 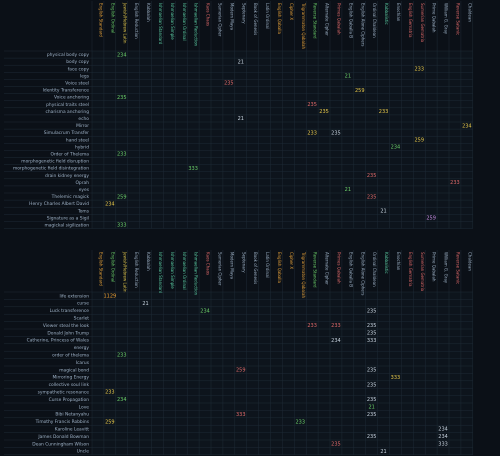 What do you see at coordinates (79, 69) in the screenshot?
I see `table1-row-label: face copy` at bounding box center [79, 69].